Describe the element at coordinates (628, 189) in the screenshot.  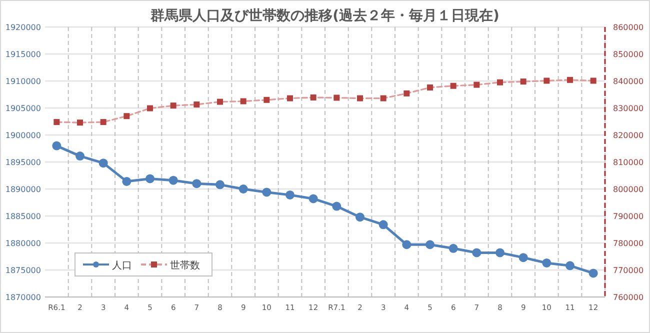
I see `y2-tick-label: 800000` at that location.